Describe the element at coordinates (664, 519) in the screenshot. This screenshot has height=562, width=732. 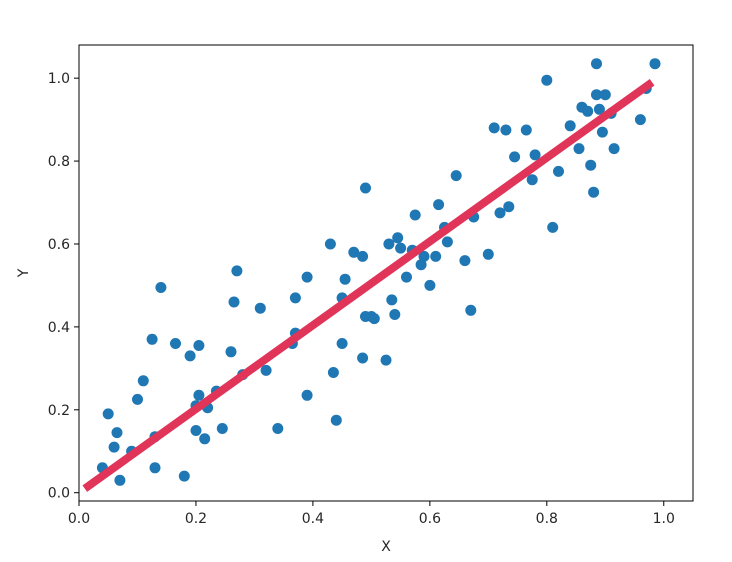
I see `x-tick-label: 1.0` at that location.